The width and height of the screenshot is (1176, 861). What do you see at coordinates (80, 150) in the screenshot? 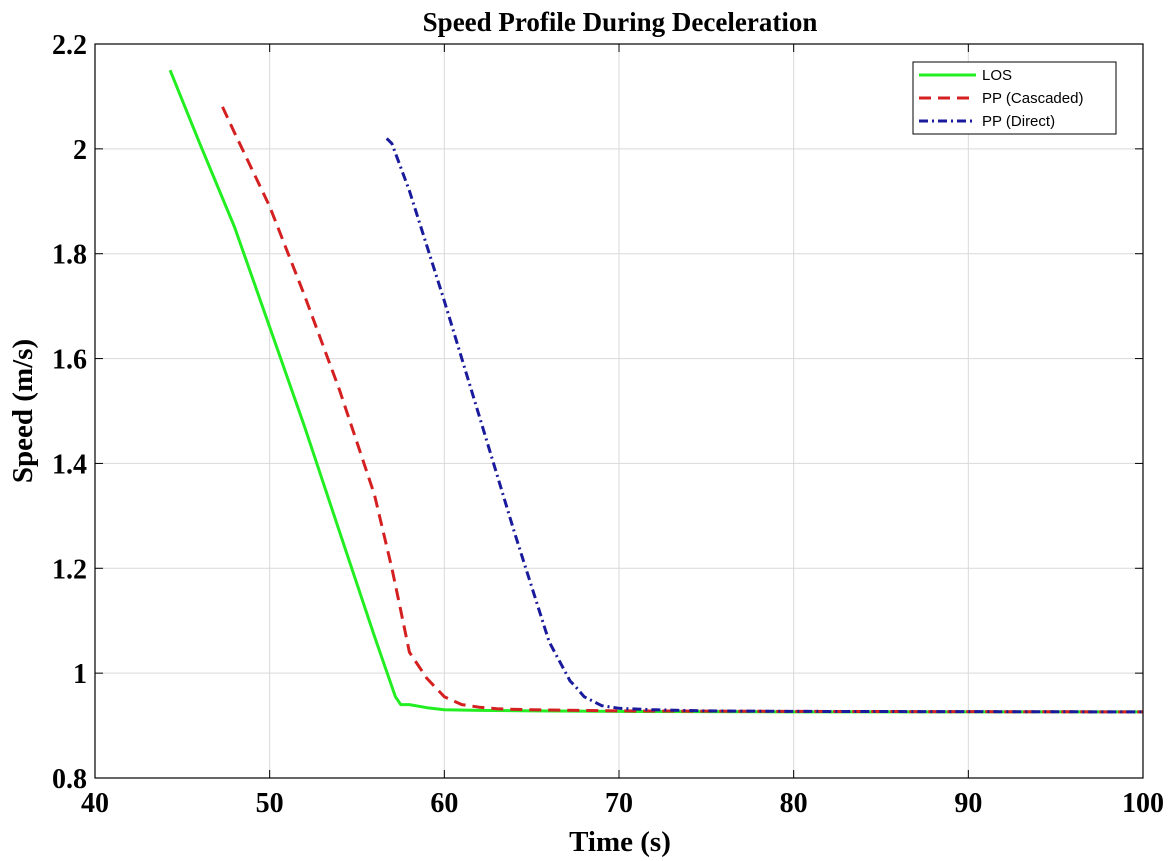
I see `y-tick-label: 2` at bounding box center [80, 150].